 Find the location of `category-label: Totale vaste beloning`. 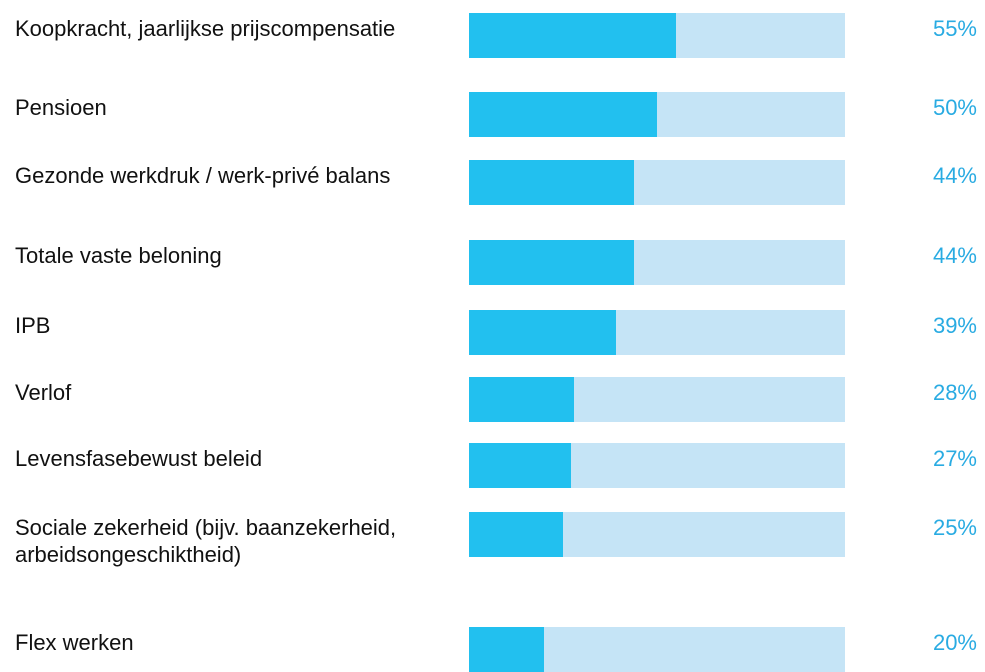

category-label: Totale vaste beloning is located at coordinates (118, 255).